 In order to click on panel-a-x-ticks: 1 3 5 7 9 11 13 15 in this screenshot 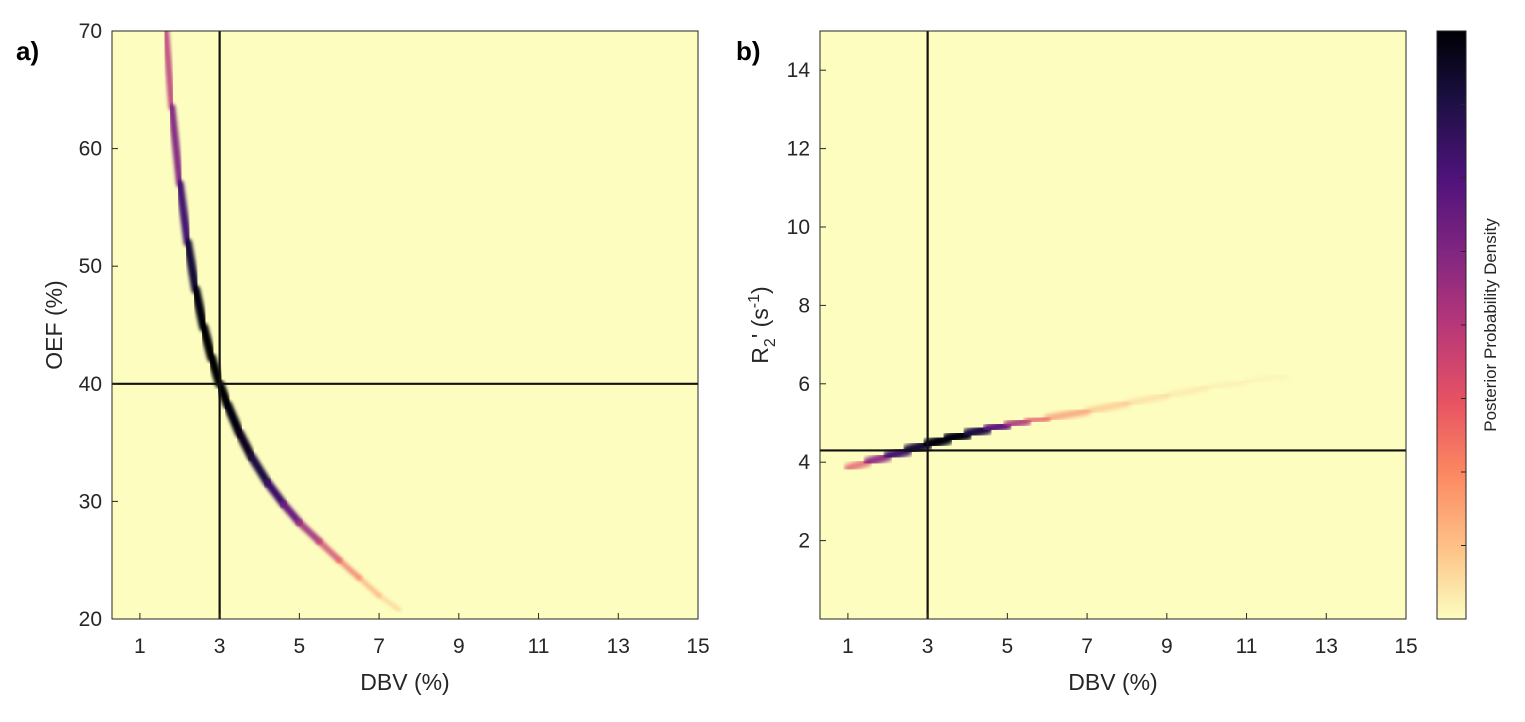, I will do `click(422, 635)`.